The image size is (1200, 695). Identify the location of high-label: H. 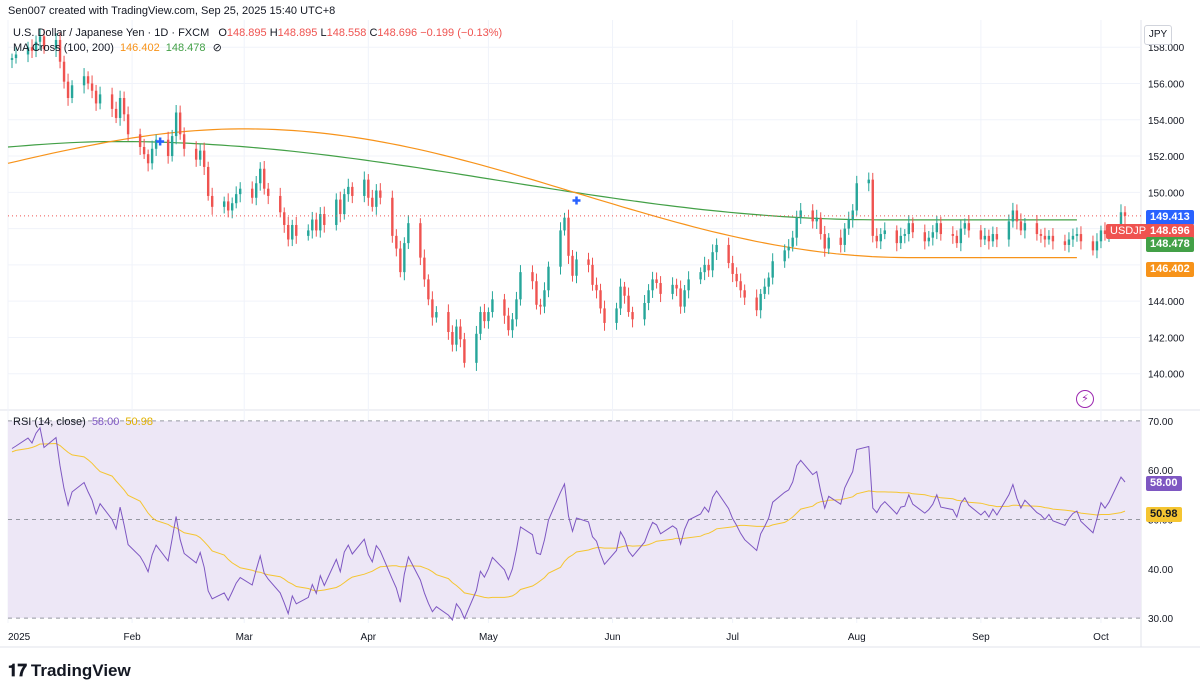
(273, 33).